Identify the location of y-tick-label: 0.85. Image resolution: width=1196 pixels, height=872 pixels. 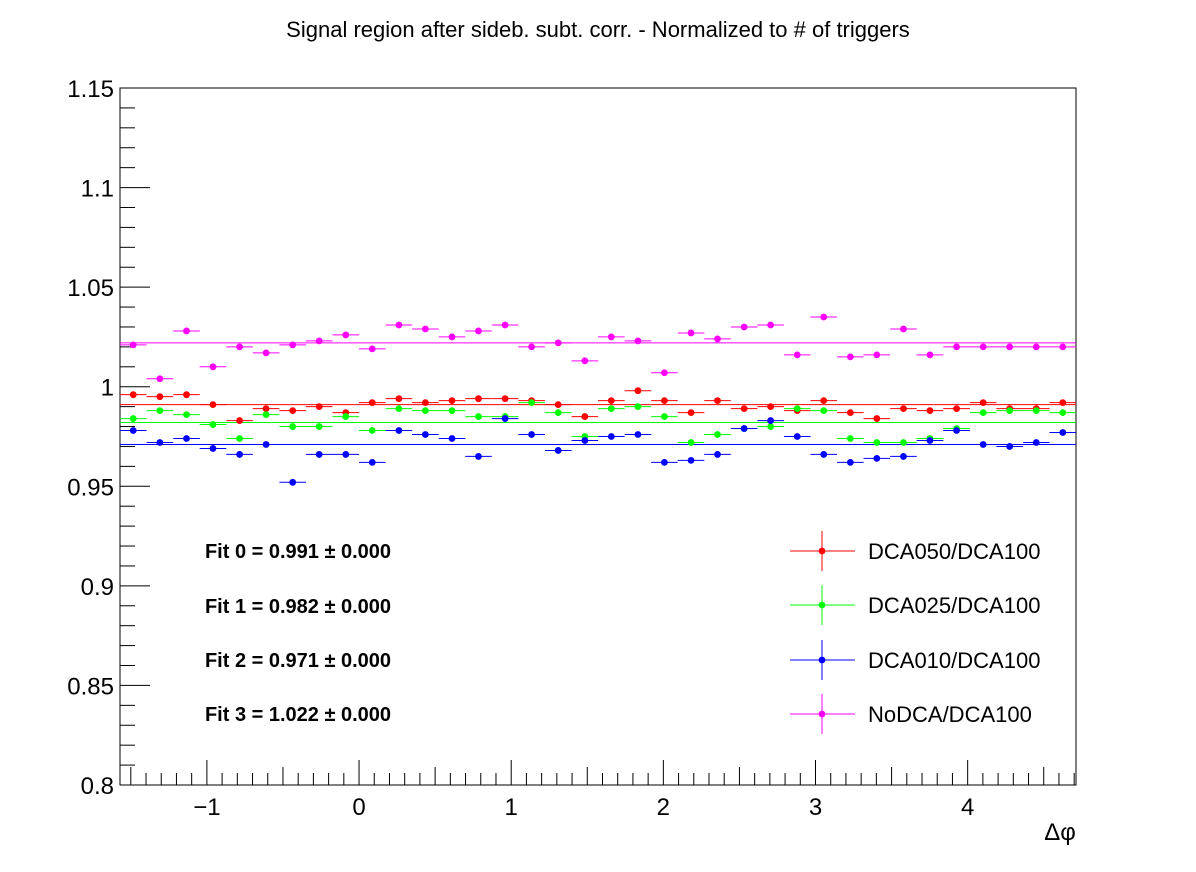
(90, 686).